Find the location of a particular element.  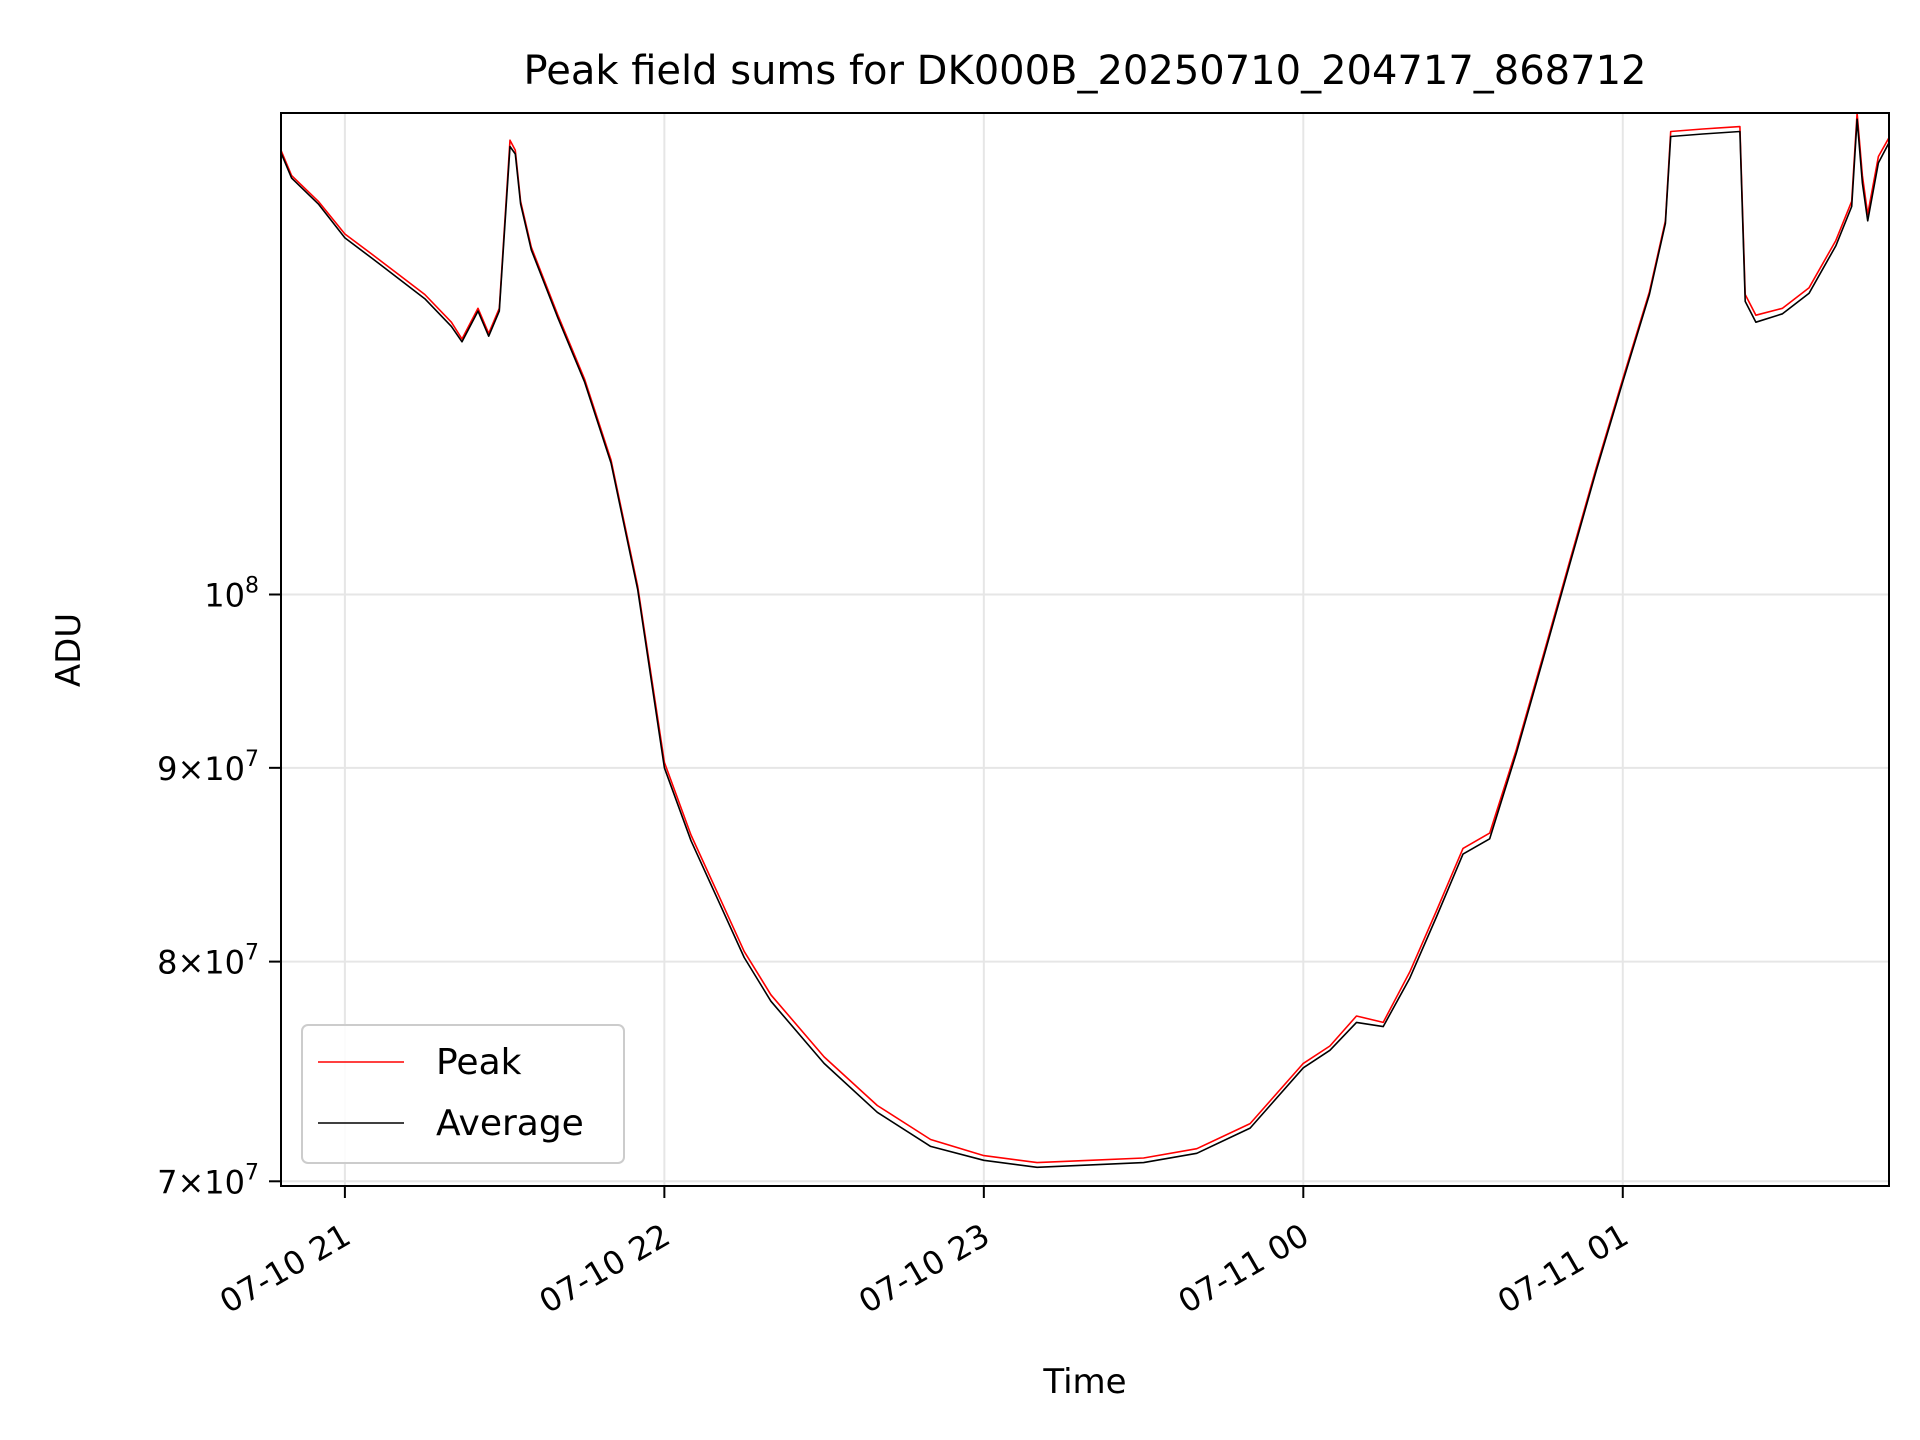

x-tick-label: 07-10 22 is located at coordinates (605, 1268).